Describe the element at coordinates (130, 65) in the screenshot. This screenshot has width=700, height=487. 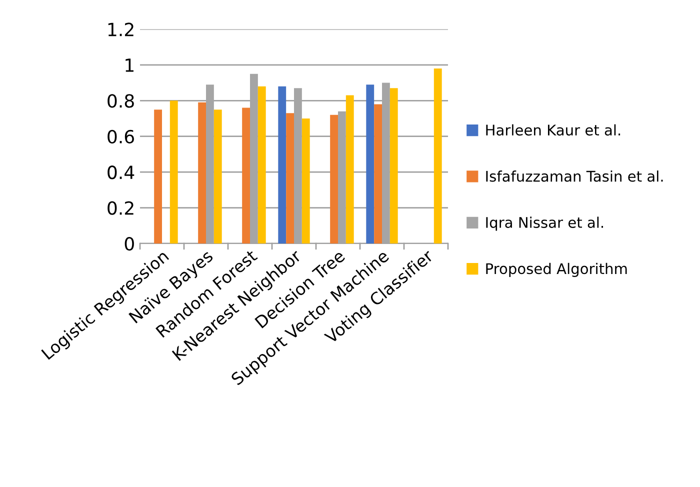
I see `y-tick-label: 1` at that location.